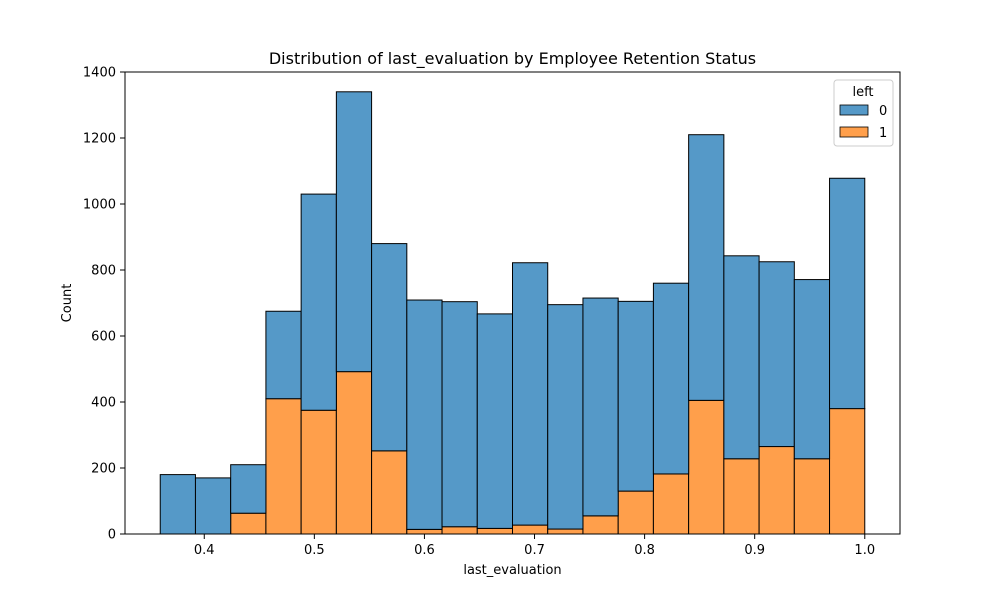 The height and width of the screenshot is (600, 1000). Describe the element at coordinates (99, 139) in the screenshot. I see `y-tick-label: 1200` at that location.